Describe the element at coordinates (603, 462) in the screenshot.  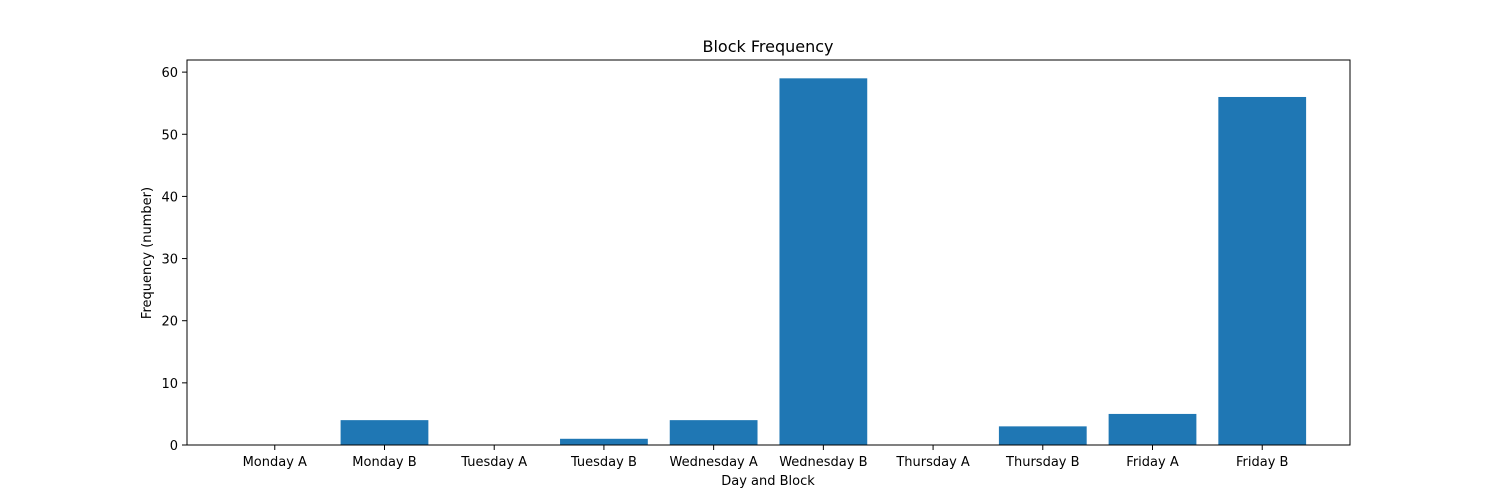
I see `x-tick-label: Tuesday B` at that location.